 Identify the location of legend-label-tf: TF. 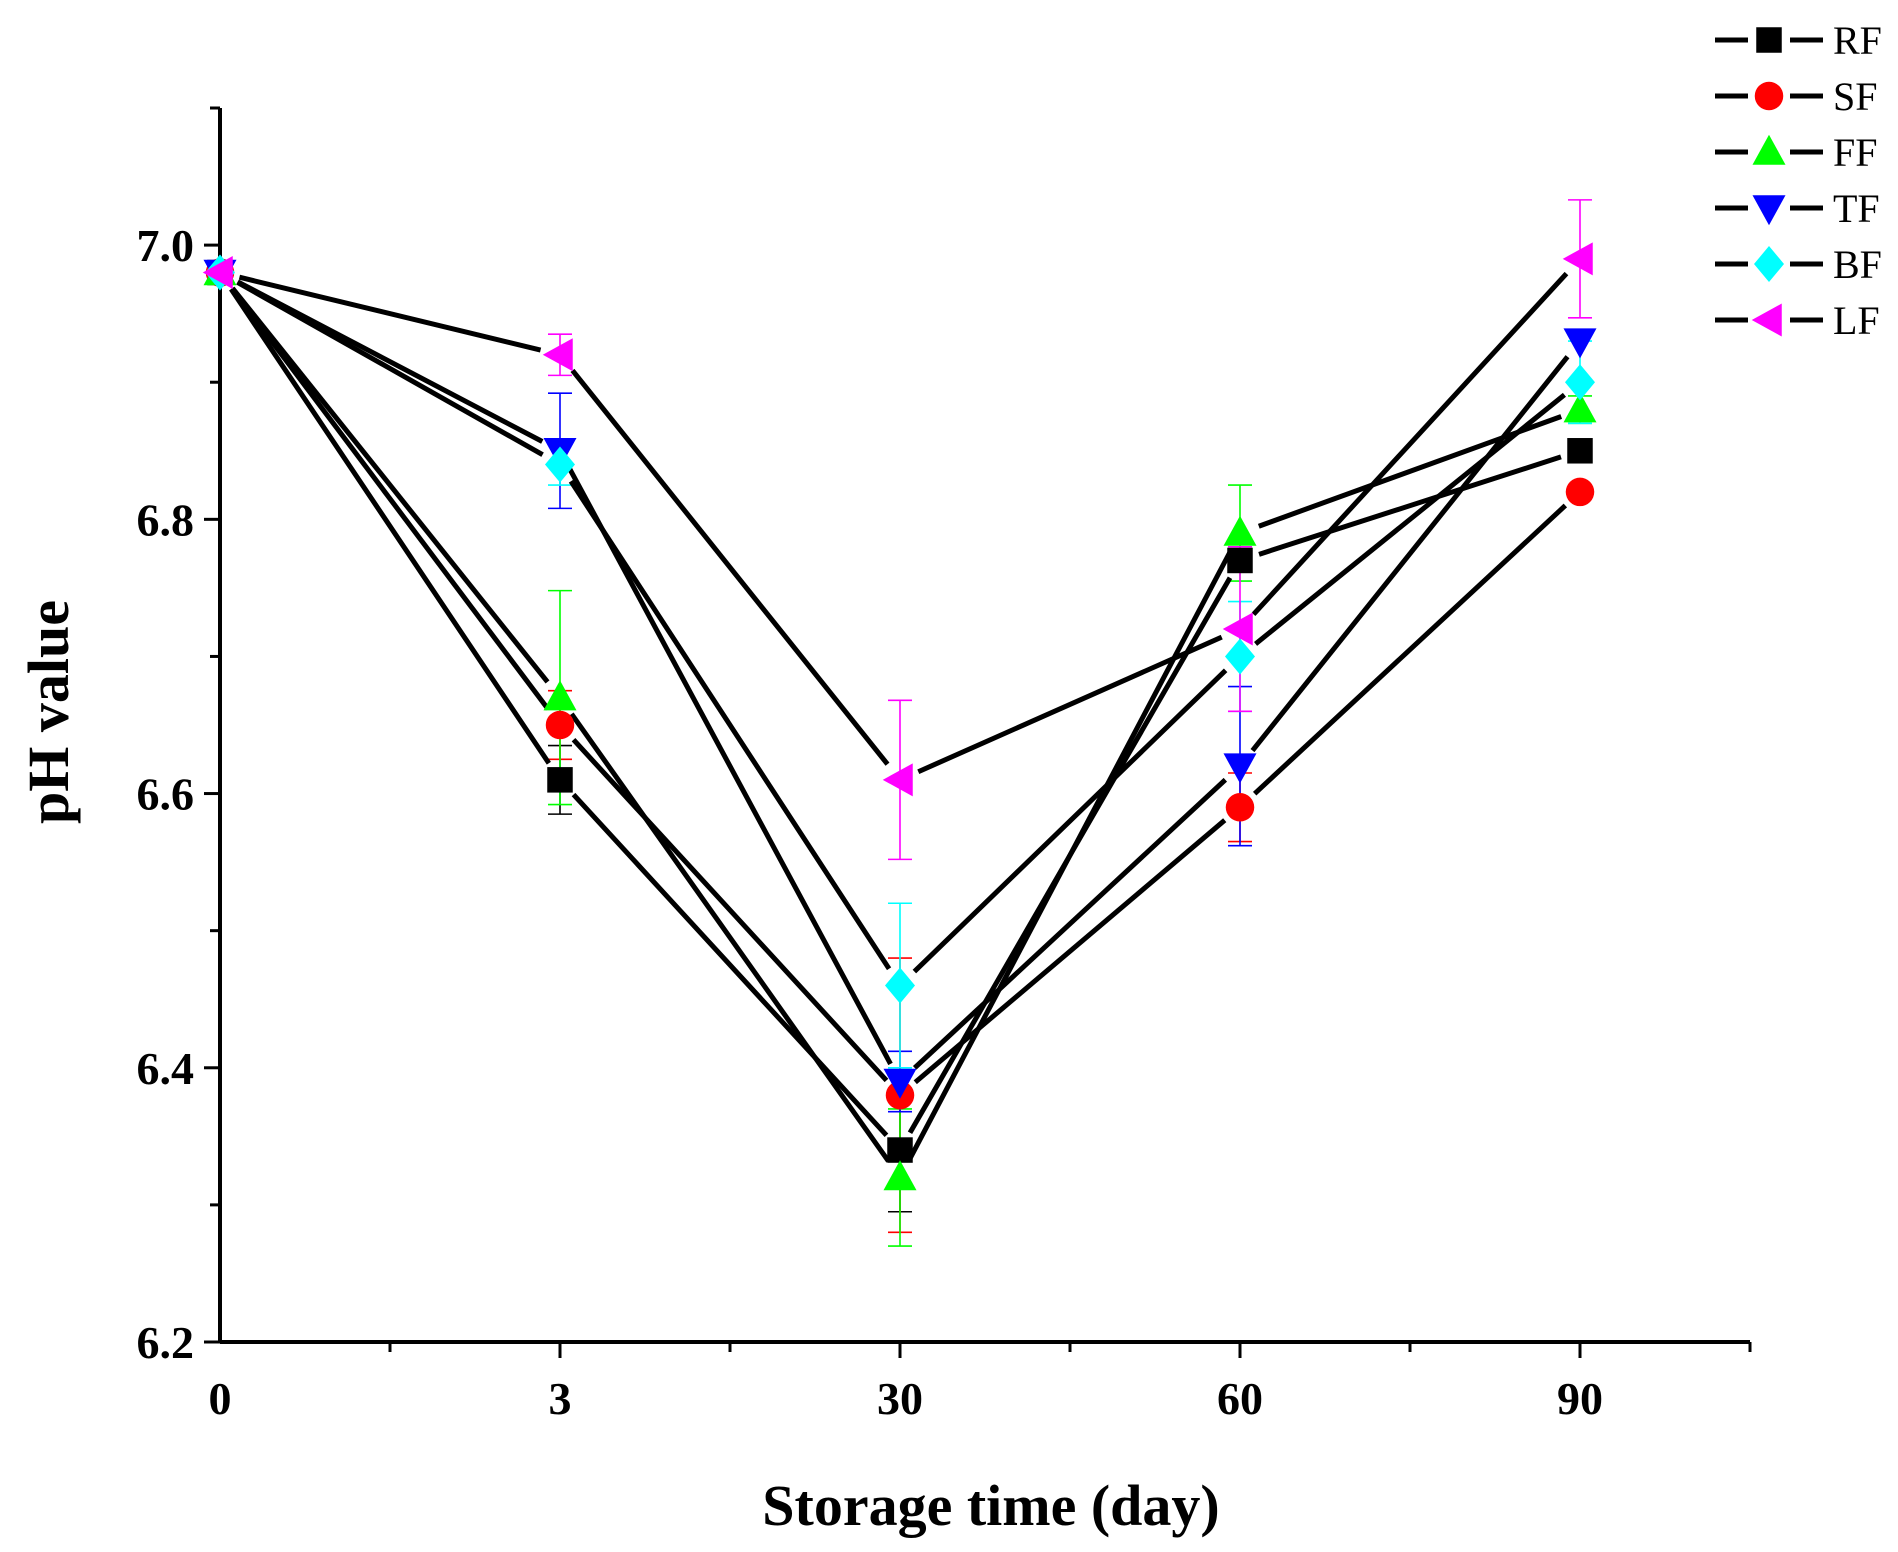
(1856, 208).